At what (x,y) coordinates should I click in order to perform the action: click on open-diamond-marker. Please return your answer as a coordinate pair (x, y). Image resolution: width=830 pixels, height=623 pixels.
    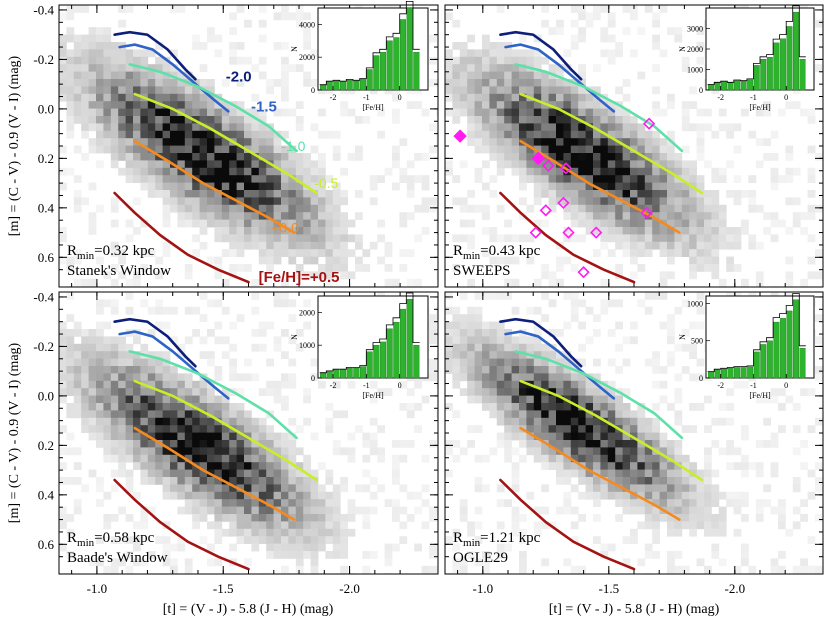
    Looking at the image, I should click on (566, 168).